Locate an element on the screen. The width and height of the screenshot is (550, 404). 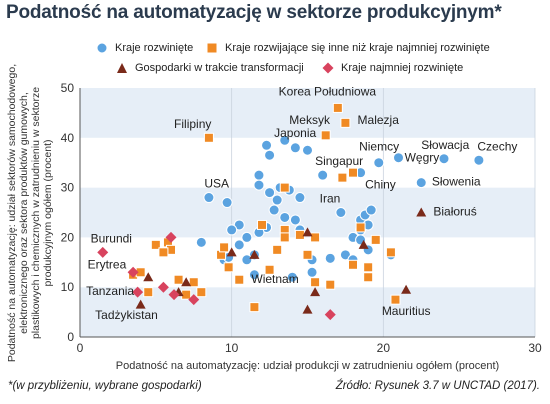
footnote: *(w przybliżeniu, wybrane gospodarki) is located at coordinates (105, 386).